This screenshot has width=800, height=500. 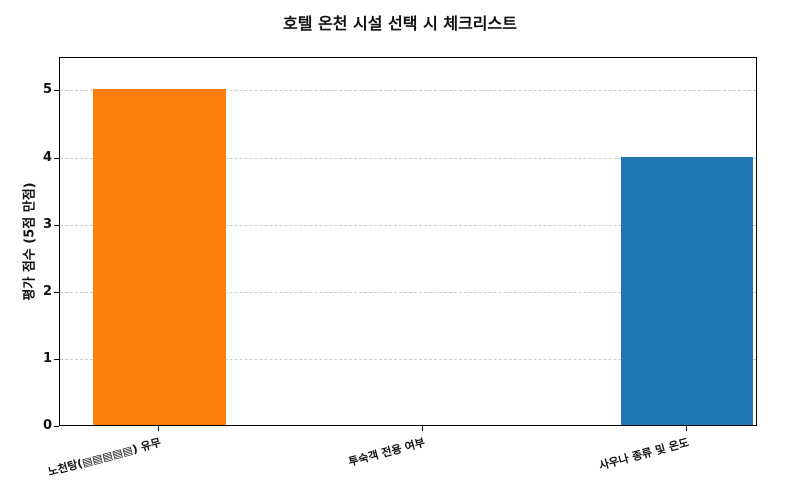 What do you see at coordinates (47, 358) in the screenshot?
I see `y-tick-1: 1` at bounding box center [47, 358].